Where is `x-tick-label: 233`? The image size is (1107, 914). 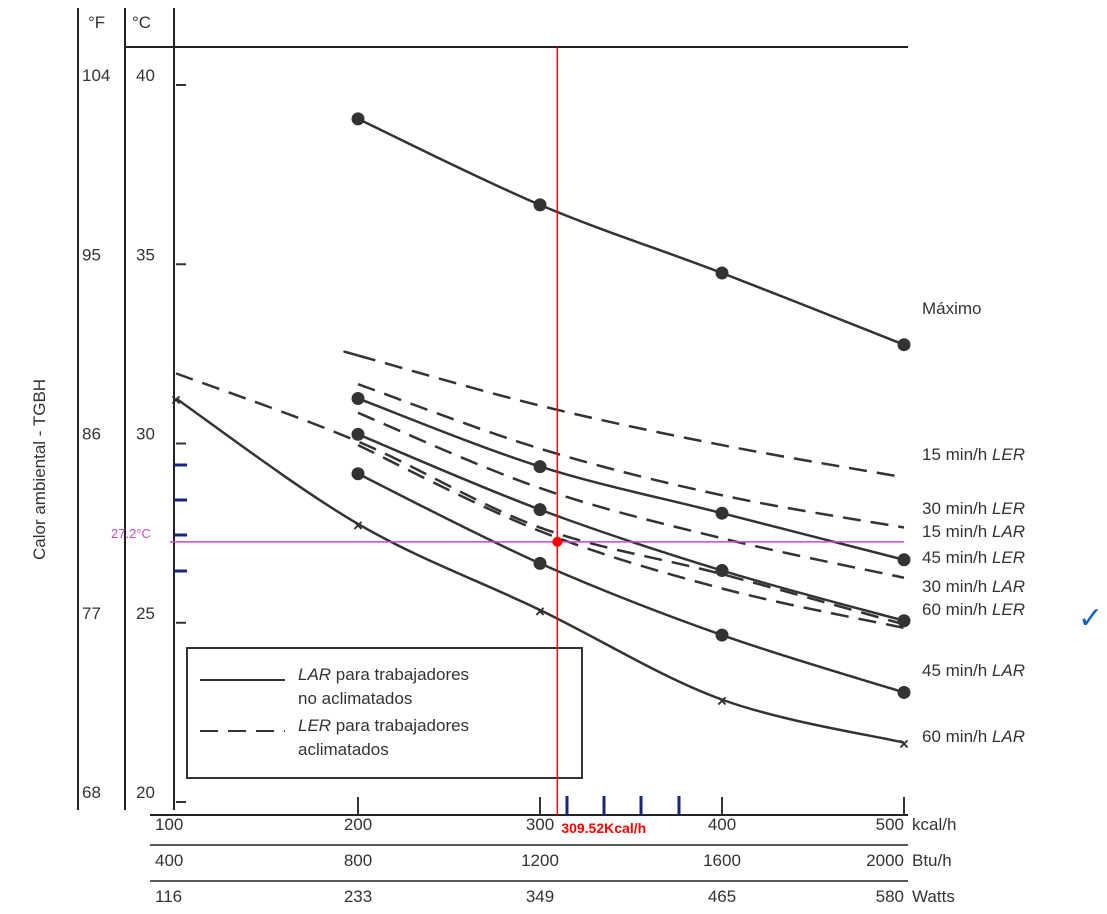
x-tick-label: 233 is located at coordinates (358, 896).